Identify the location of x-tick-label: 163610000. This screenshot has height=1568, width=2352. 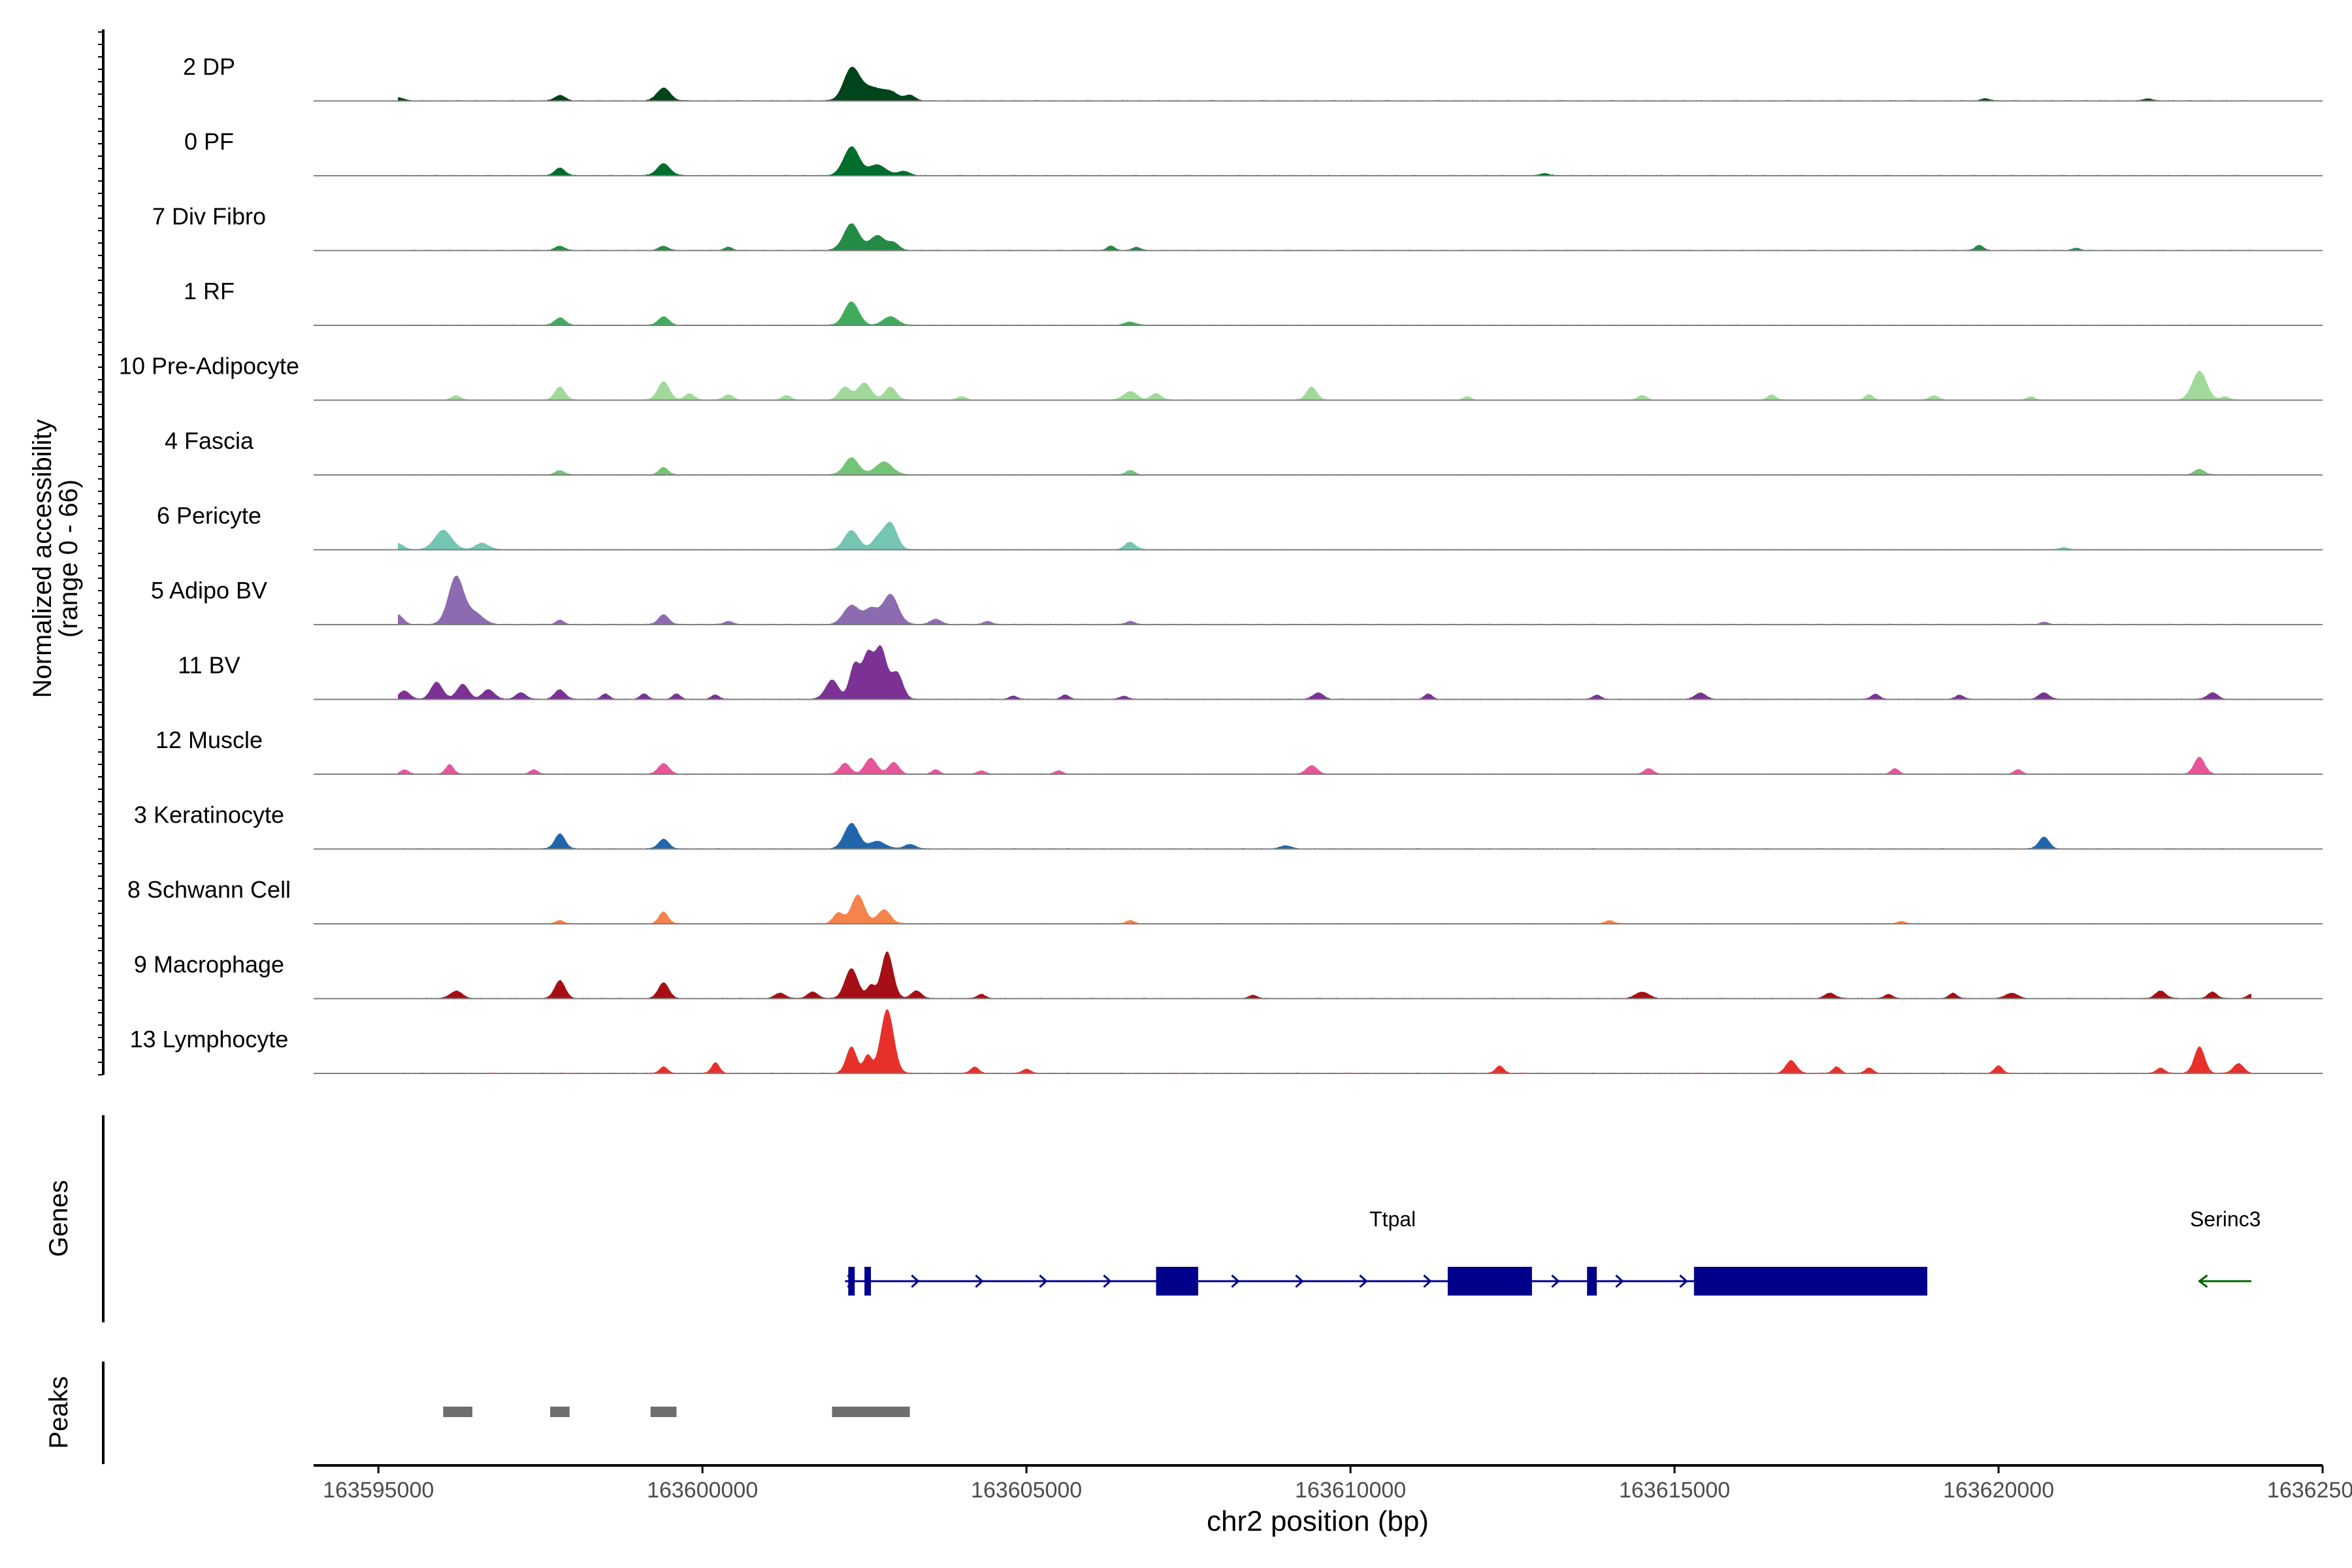
(1350, 1490).